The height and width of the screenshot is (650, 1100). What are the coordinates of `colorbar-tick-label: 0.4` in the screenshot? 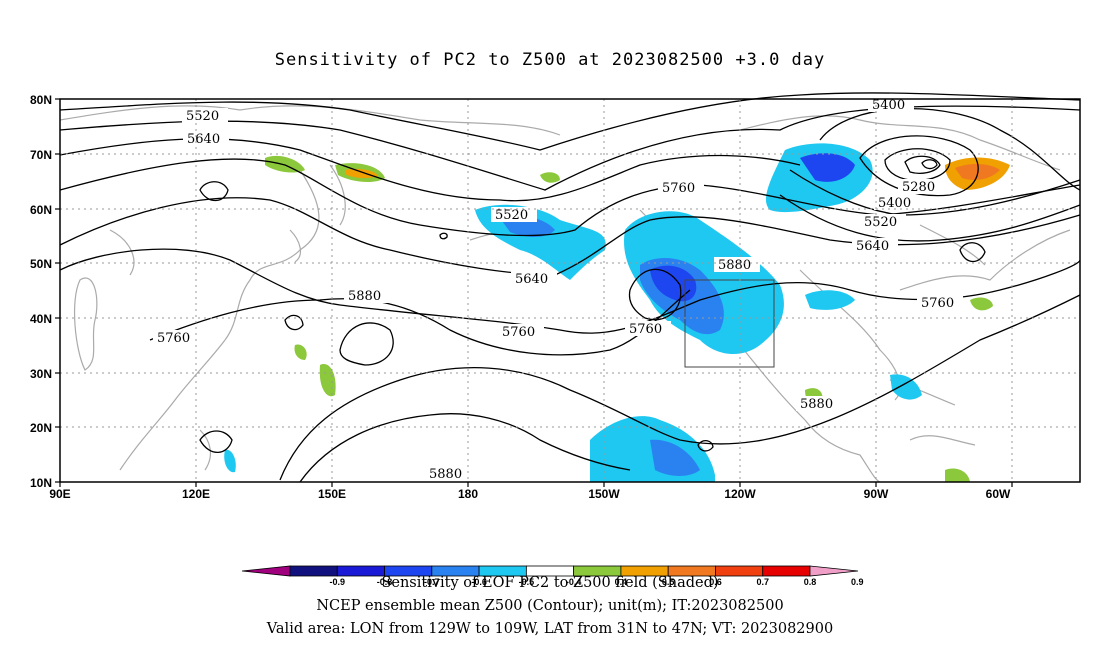 It's located at (621, 582).